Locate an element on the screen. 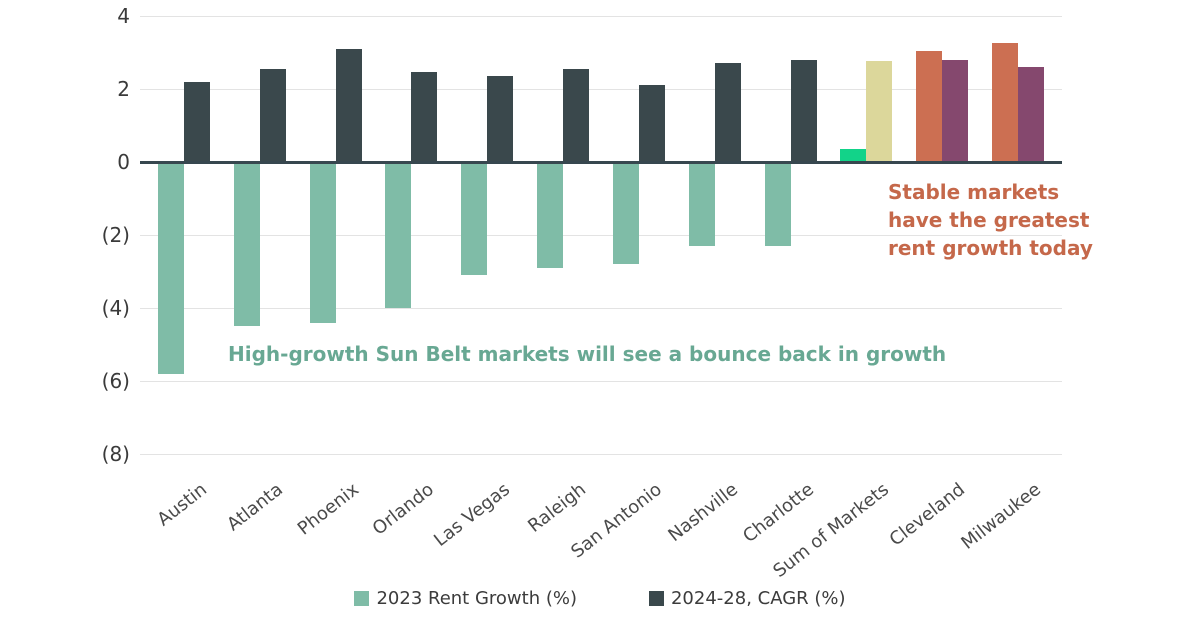 The width and height of the screenshot is (1200, 627). bar-charlotte-cagr is located at coordinates (803, 110).